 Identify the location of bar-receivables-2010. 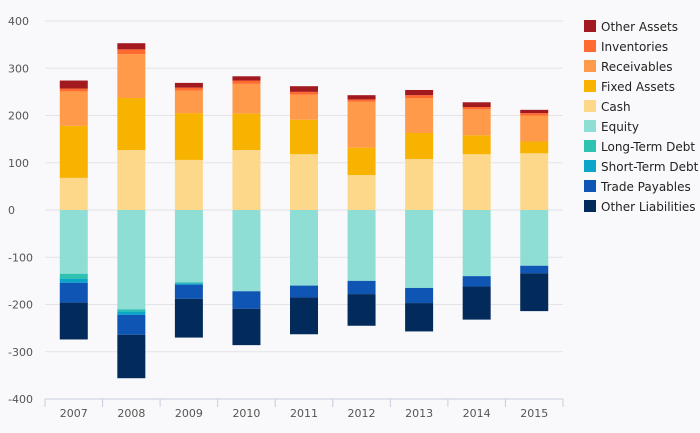
(246, 98).